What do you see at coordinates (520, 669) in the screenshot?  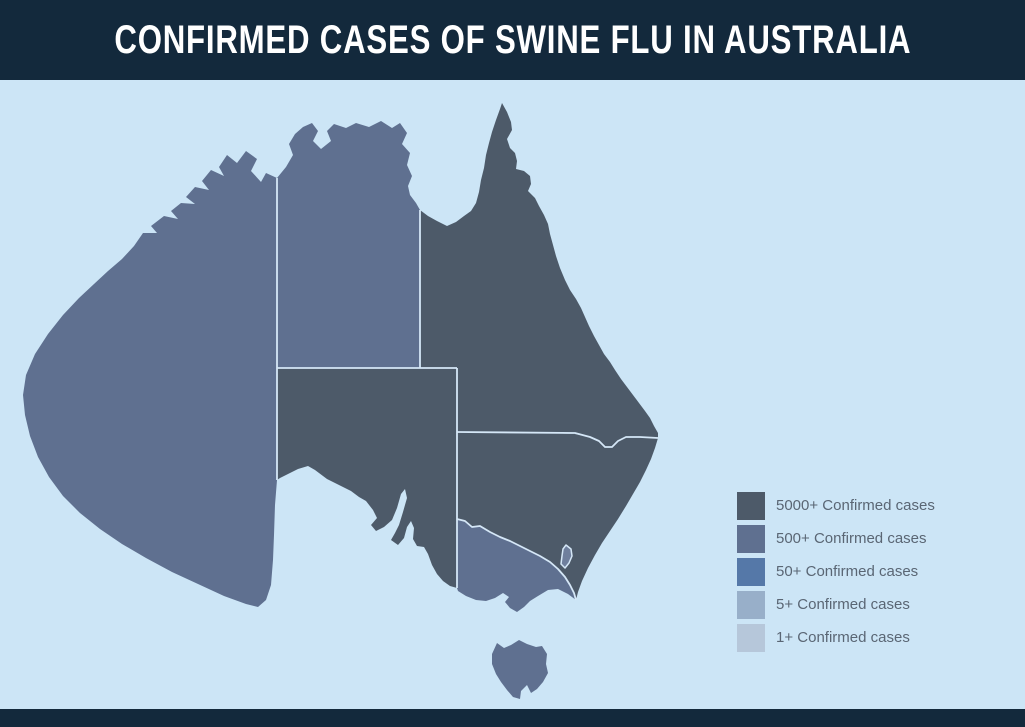 I see `region-tasmania` at bounding box center [520, 669].